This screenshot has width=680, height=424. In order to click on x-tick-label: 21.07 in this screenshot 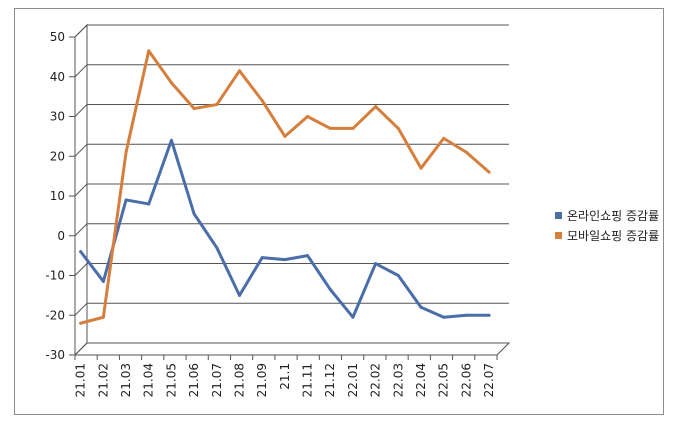, I will do `click(217, 380)`.